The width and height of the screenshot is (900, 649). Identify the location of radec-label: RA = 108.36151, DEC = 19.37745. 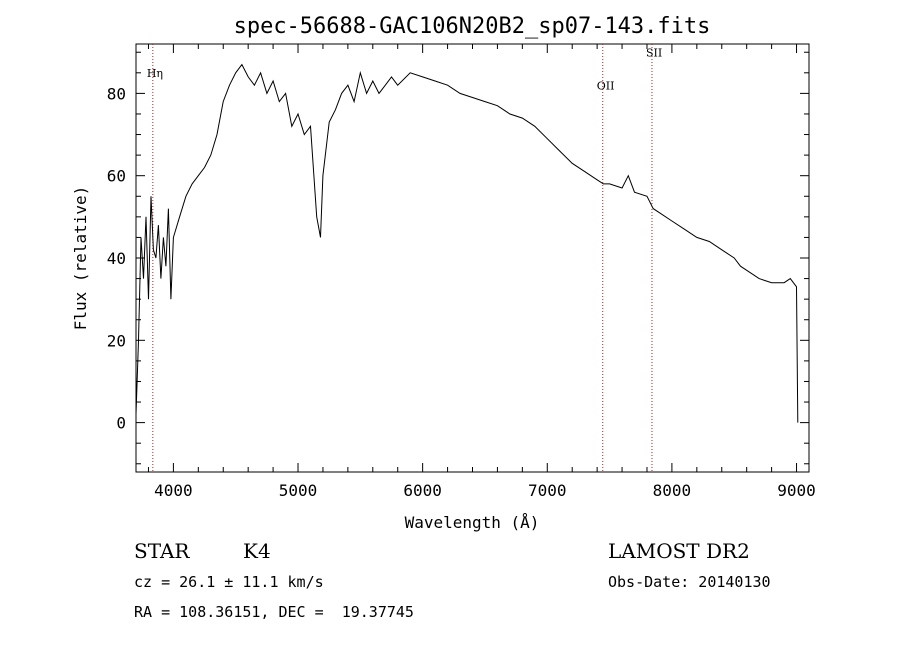
(274, 612).